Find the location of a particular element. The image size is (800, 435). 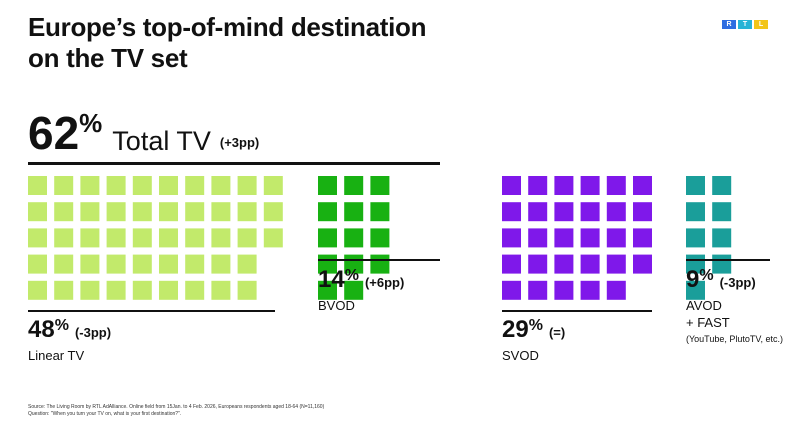

svod-change: (=) is located at coordinates (557, 332).